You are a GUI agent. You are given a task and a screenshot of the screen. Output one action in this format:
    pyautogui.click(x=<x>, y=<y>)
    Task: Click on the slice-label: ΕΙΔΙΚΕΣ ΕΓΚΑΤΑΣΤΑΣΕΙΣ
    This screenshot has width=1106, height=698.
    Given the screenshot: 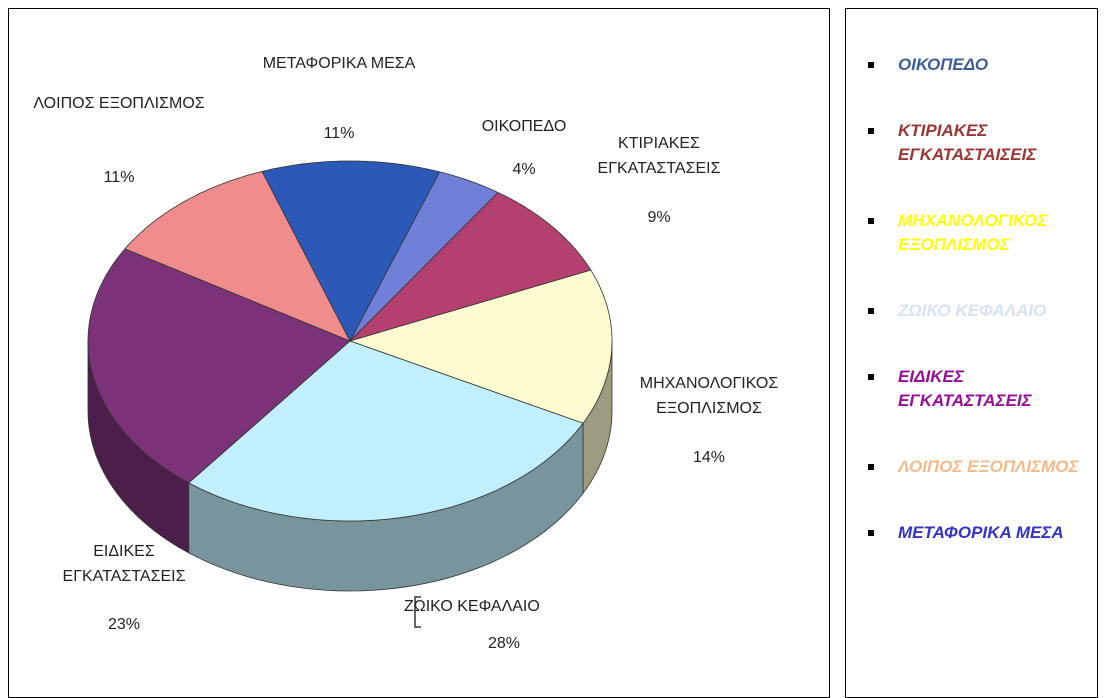 What is the action you would take?
    pyautogui.click(x=124, y=564)
    